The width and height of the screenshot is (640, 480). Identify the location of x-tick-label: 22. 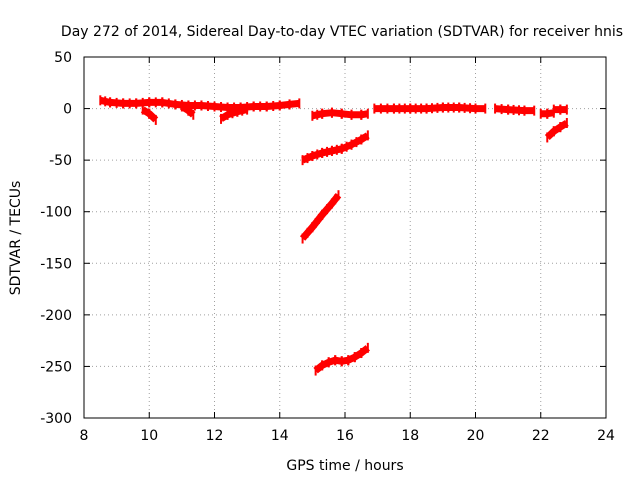
(541, 436).